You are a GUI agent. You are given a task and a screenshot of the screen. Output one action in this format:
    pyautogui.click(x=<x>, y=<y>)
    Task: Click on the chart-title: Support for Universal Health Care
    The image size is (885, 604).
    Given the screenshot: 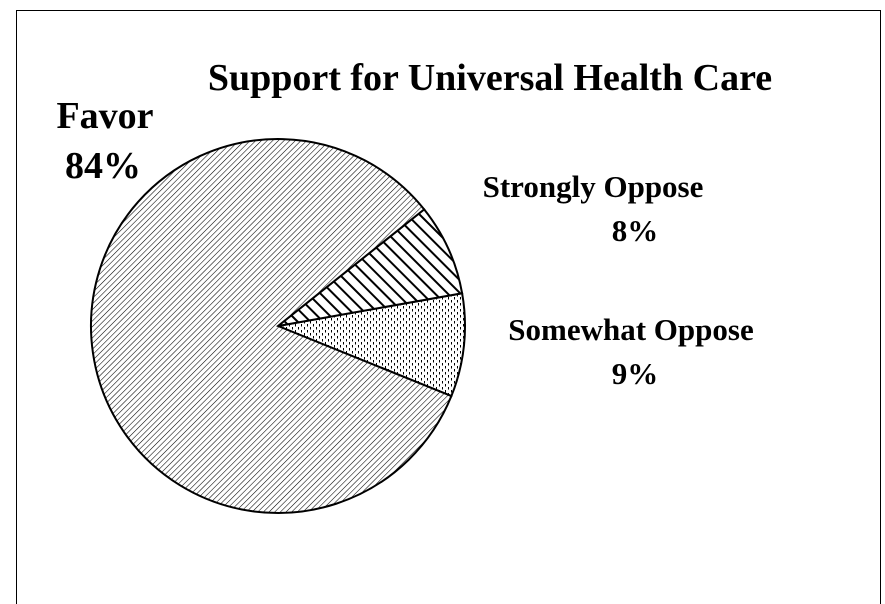 What is the action you would take?
    pyautogui.click(x=490, y=78)
    